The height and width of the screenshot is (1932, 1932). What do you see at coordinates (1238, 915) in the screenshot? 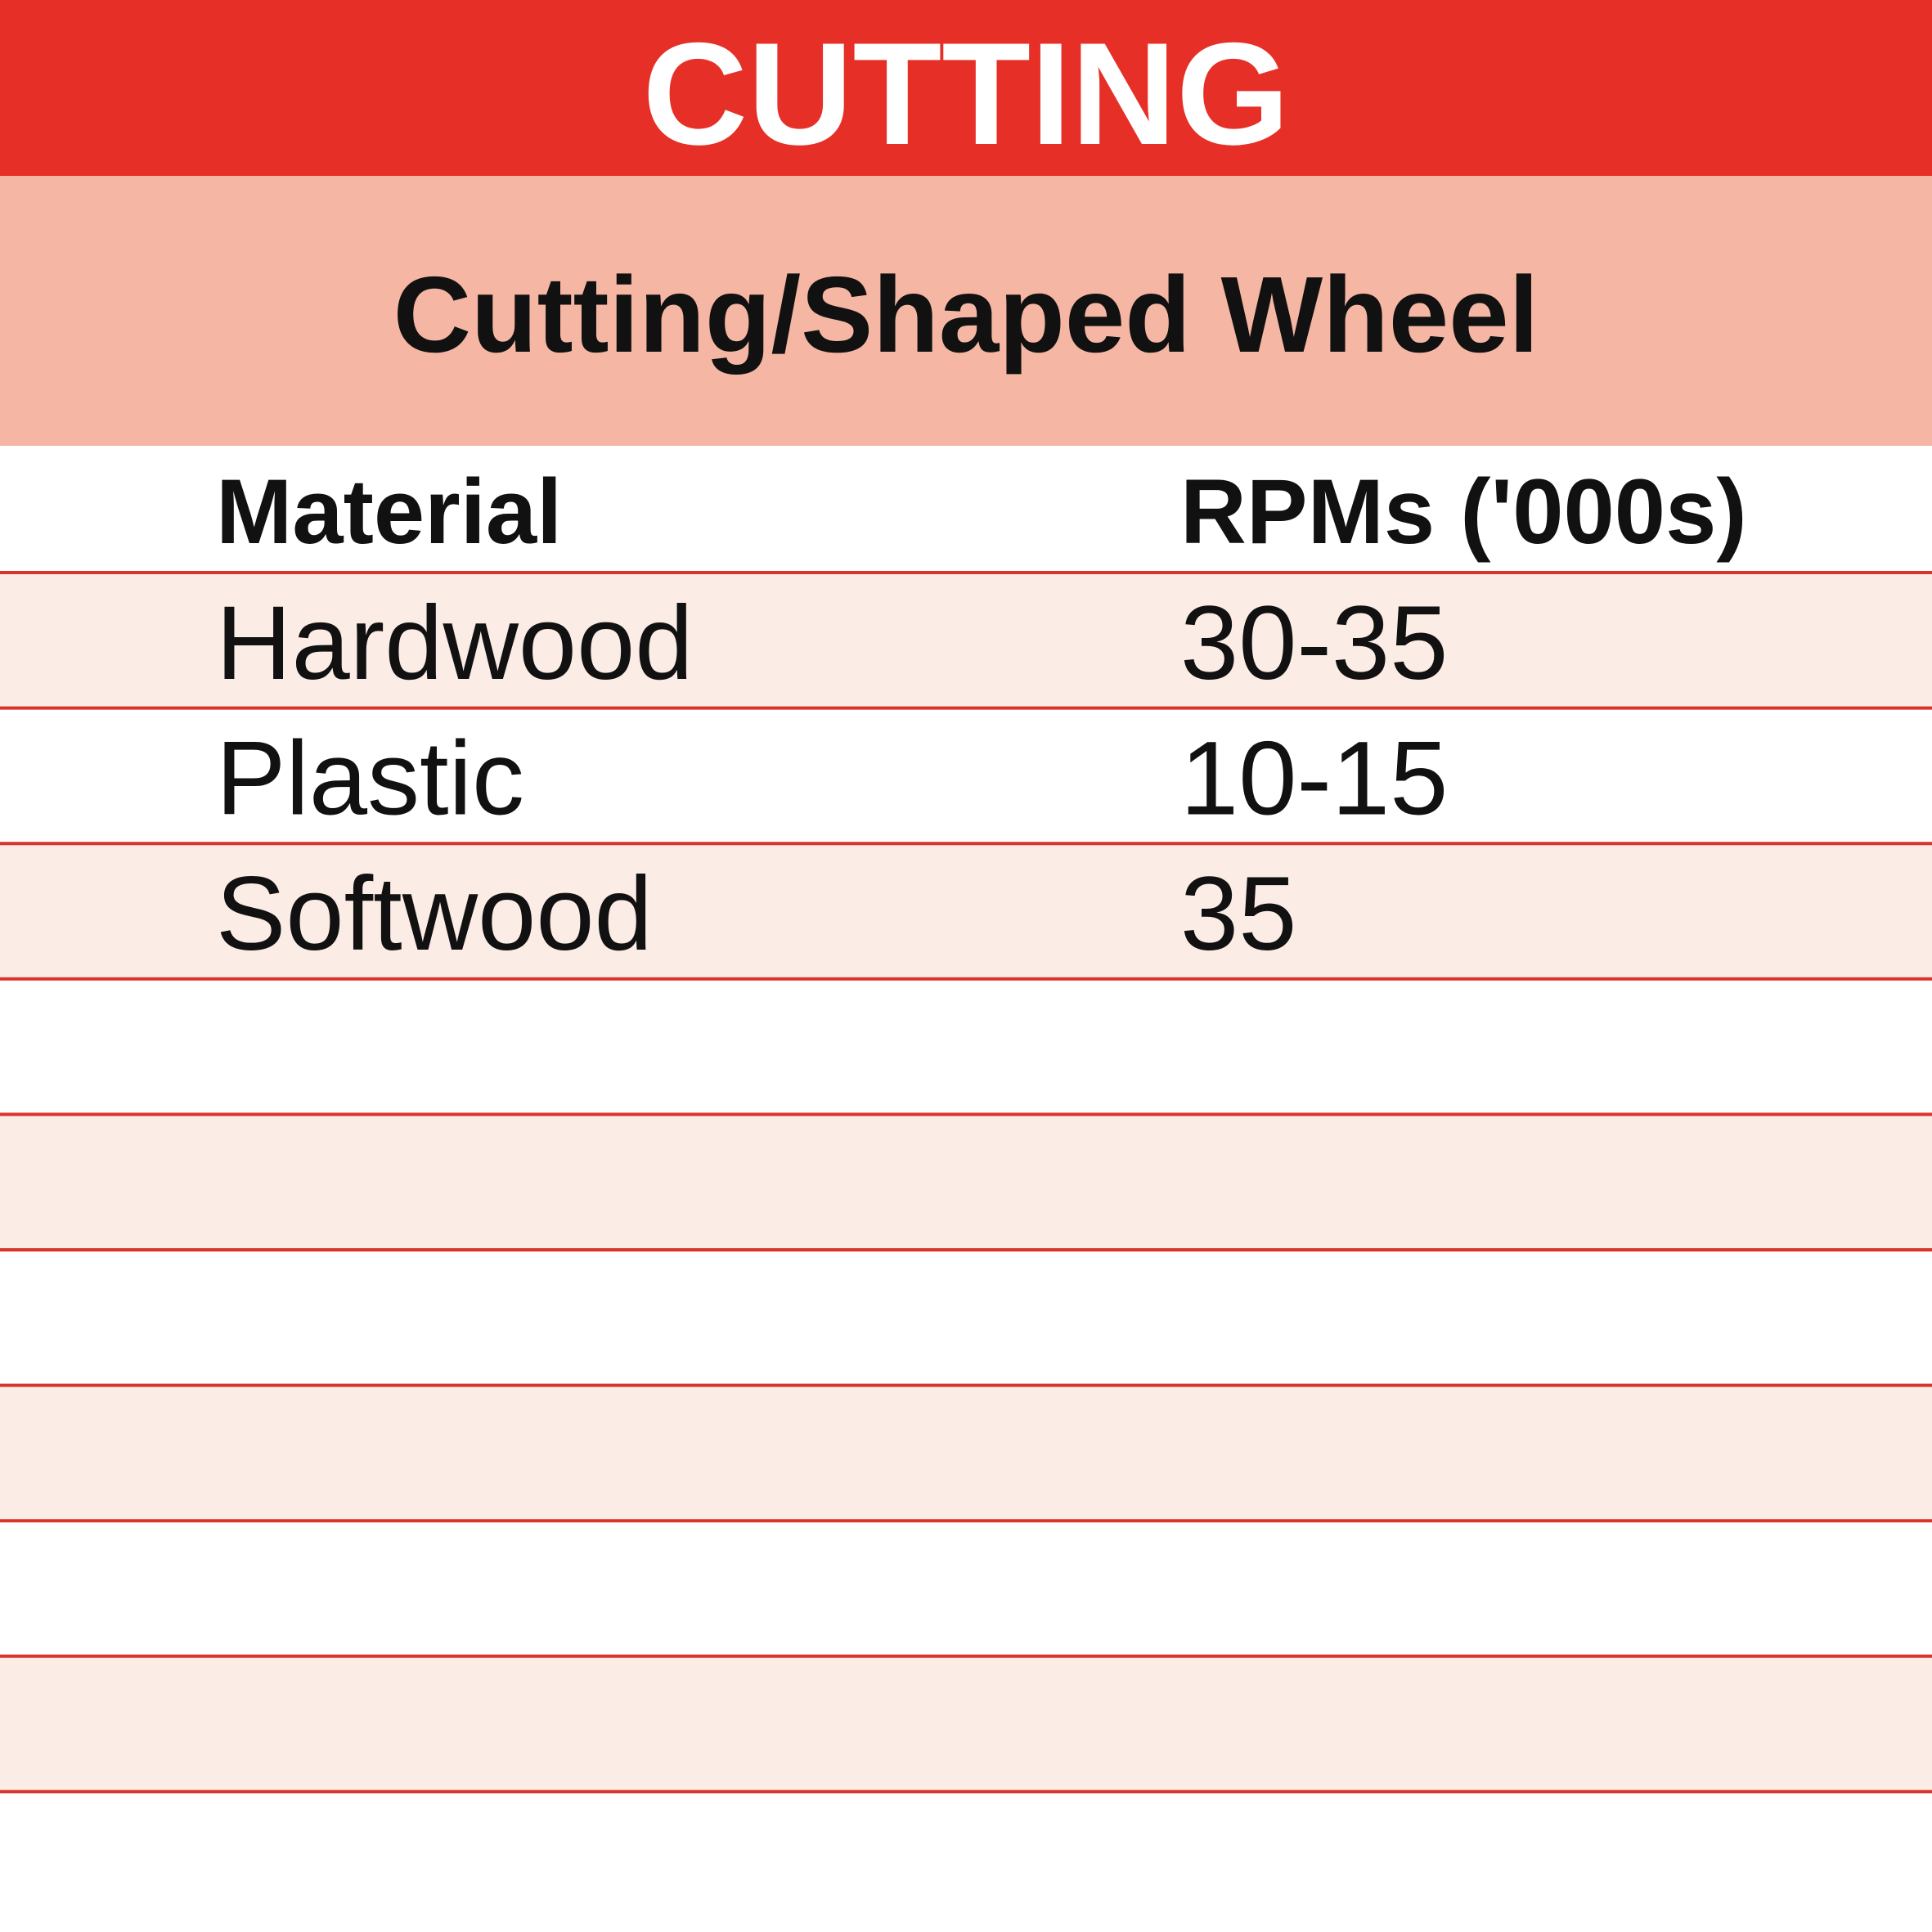
I see `rpm-cell: 35` at bounding box center [1238, 915].